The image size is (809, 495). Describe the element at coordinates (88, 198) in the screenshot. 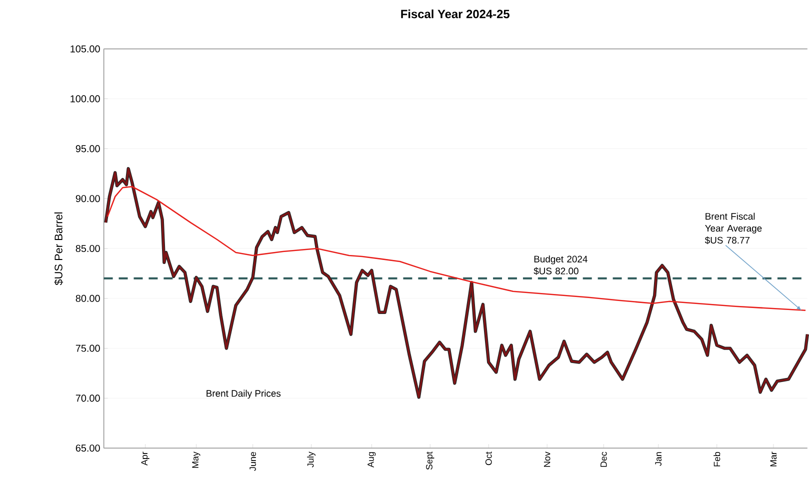

I see `y-tick-label: 90.00` at that location.